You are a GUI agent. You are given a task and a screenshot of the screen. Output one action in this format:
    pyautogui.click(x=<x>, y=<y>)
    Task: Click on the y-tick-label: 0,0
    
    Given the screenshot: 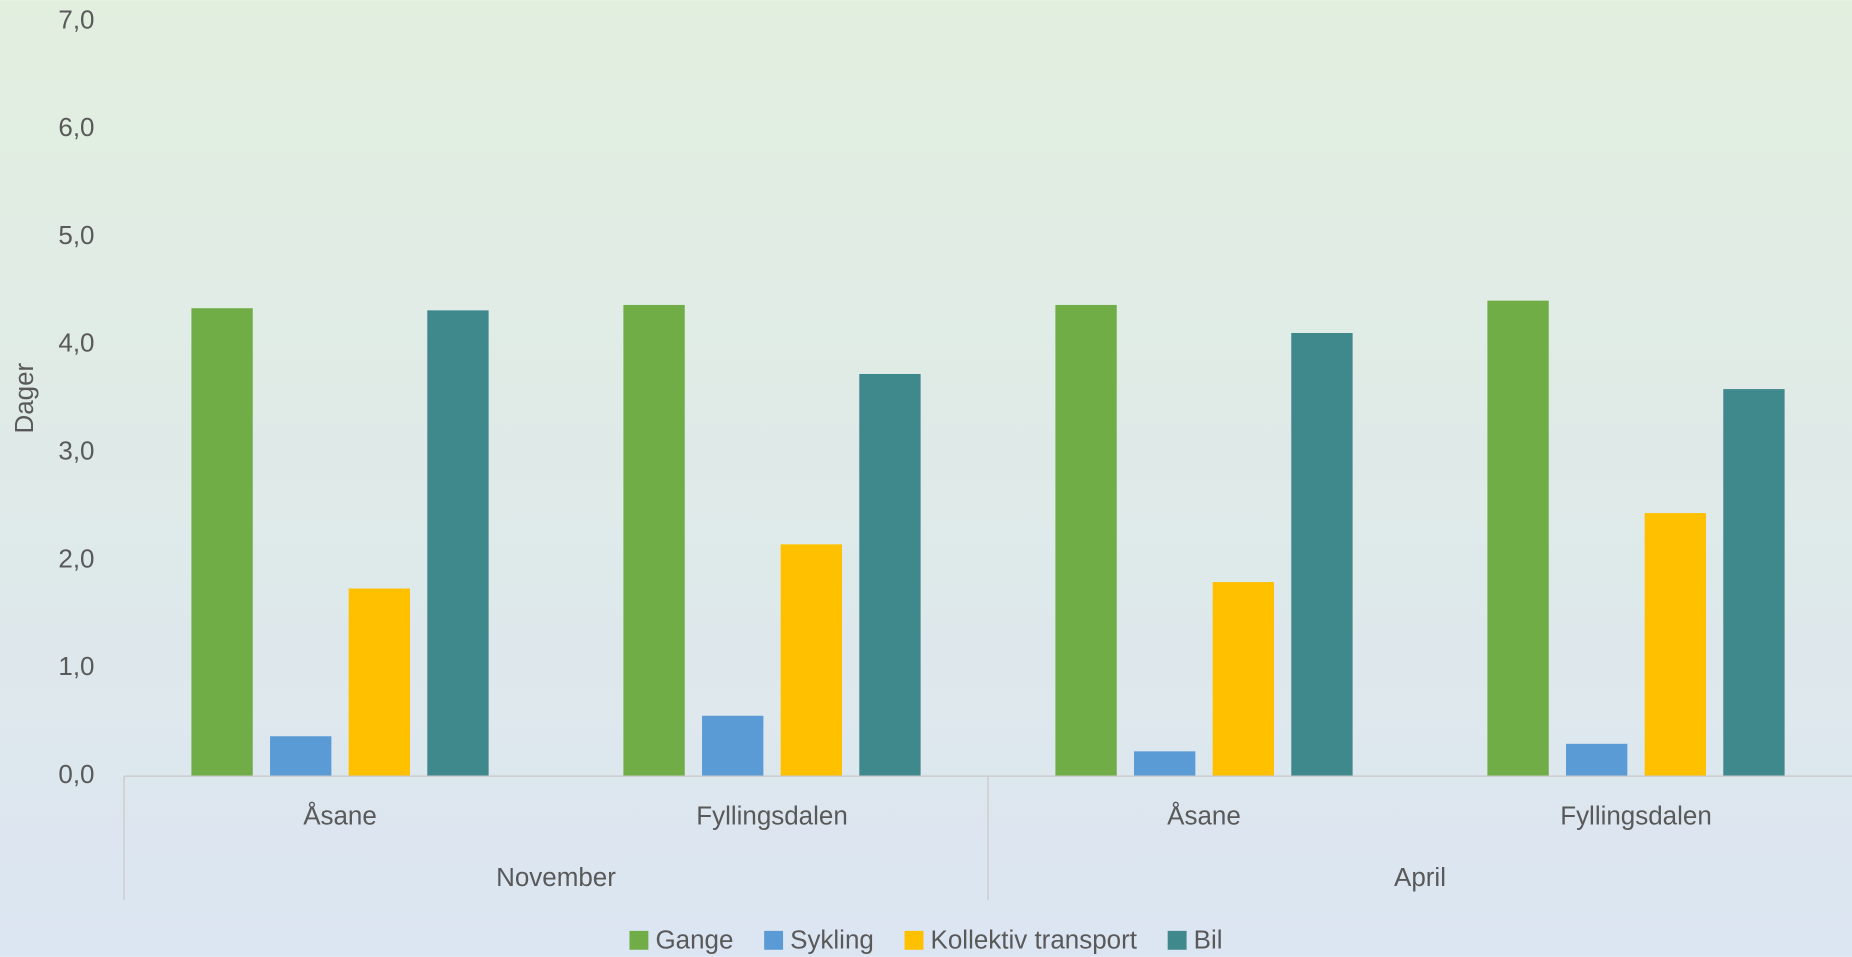 What is the action you would take?
    pyautogui.click(x=76, y=774)
    